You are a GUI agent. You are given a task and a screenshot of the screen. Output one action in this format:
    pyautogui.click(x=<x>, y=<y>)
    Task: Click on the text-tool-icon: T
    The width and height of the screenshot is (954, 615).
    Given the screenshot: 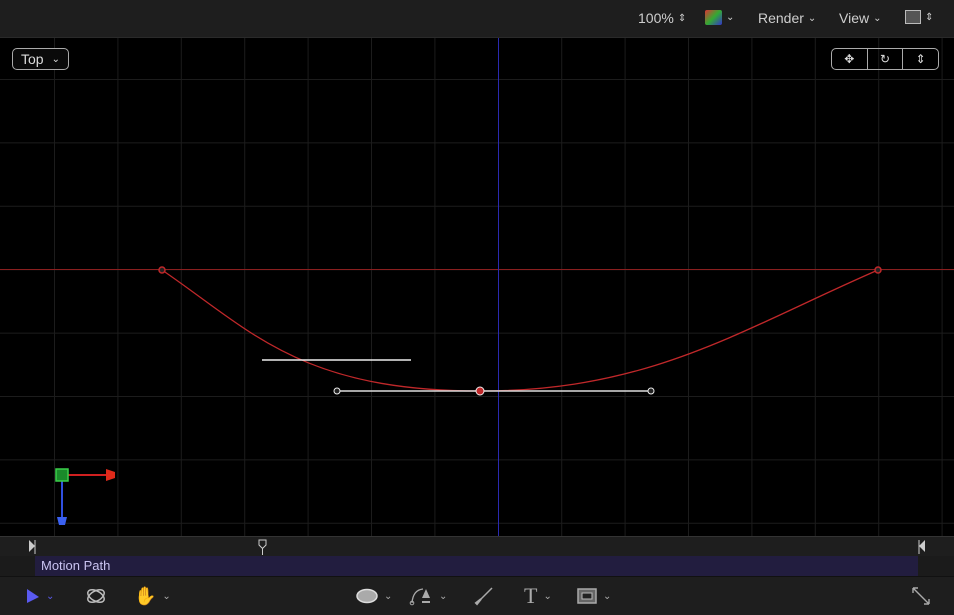 What is the action you would take?
    pyautogui.click(x=531, y=595)
    